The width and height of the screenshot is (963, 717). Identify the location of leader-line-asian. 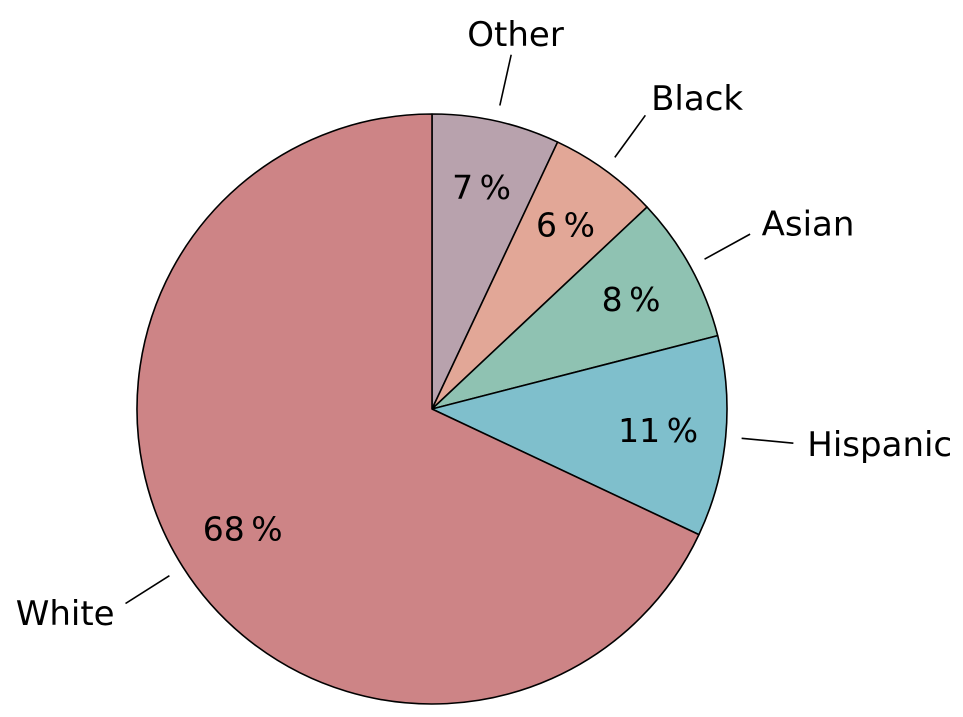
(727, 246).